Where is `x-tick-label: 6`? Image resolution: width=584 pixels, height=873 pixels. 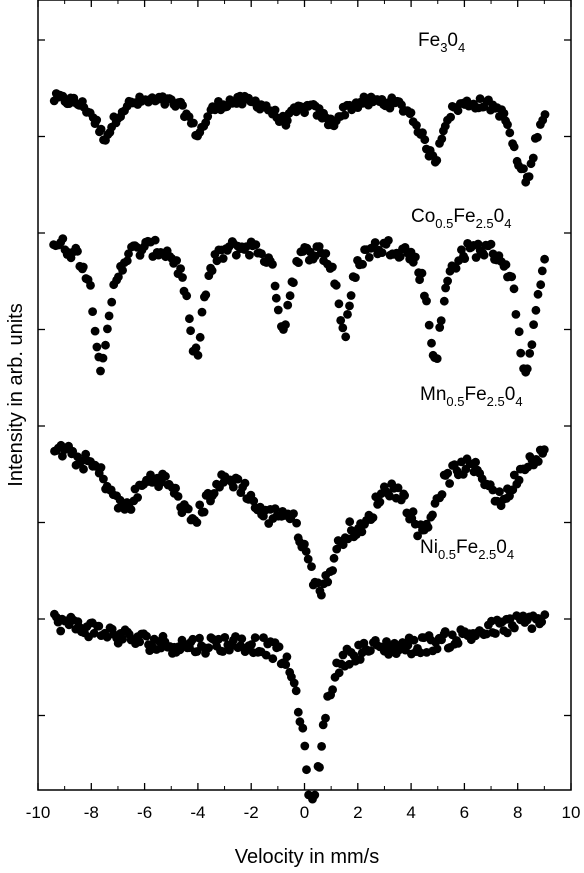 x-tick-label: 6 is located at coordinates (464, 812).